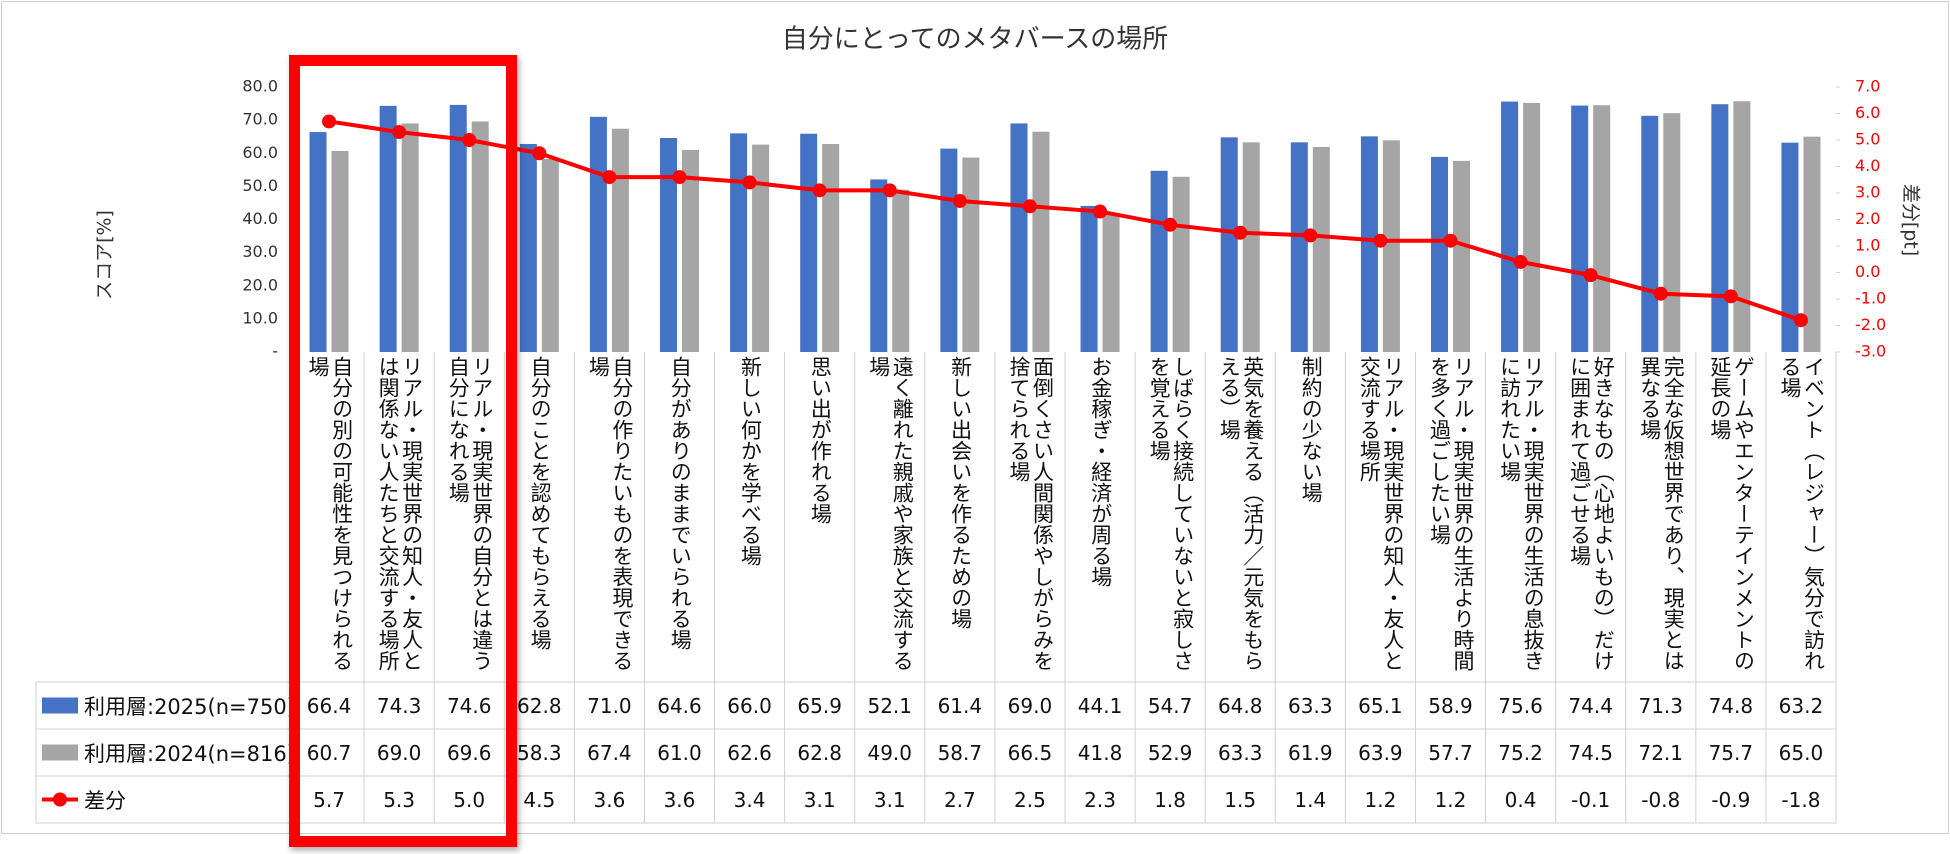 The height and width of the screenshot is (854, 1950). What do you see at coordinates (819, 752) in the screenshot?
I see `table-cell: 62.8` at bounding box center [819, 752].